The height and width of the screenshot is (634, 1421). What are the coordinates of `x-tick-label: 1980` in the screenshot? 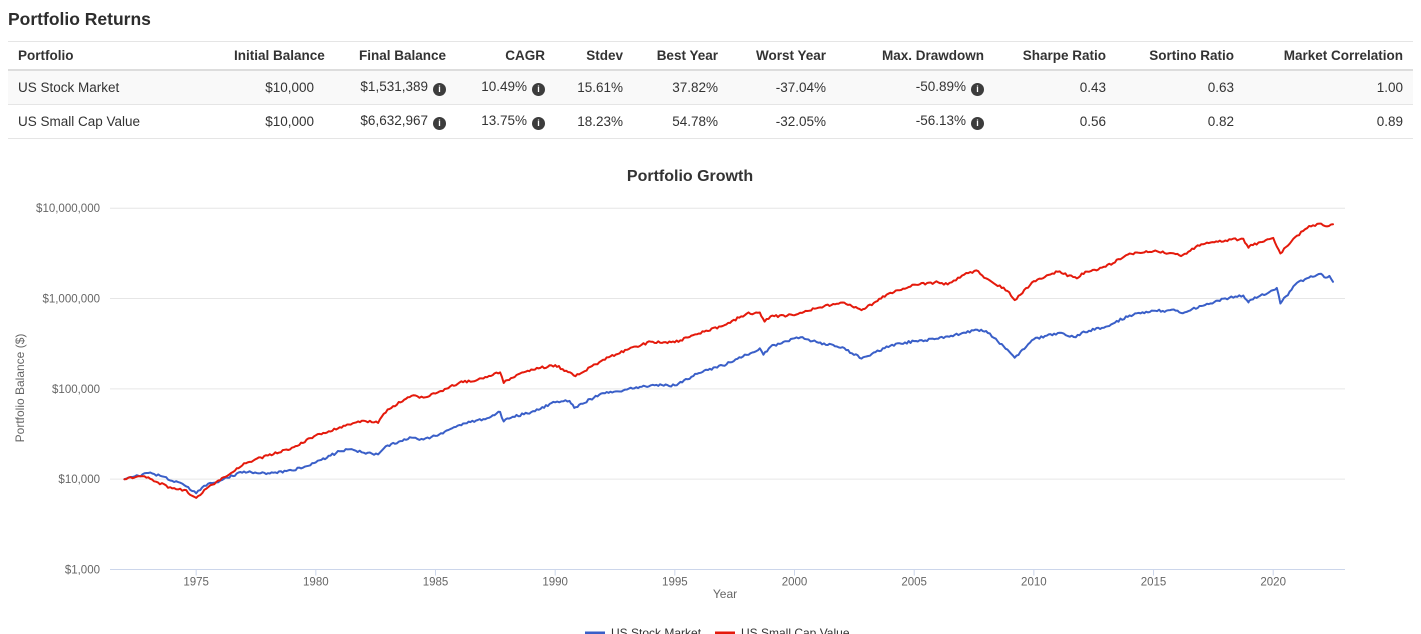 It's located at (316, 583).